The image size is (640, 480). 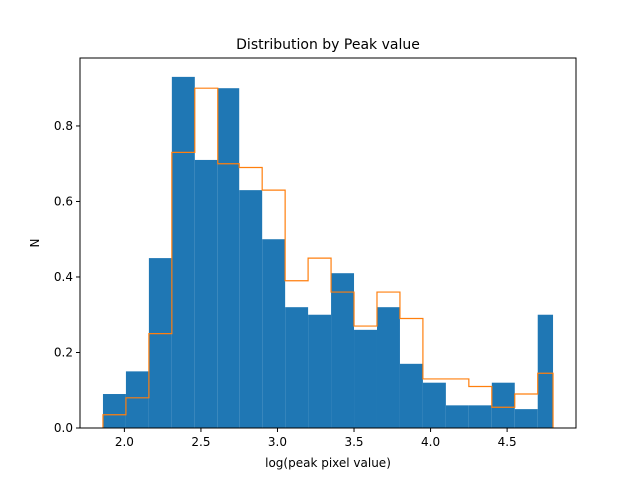 I want to click on y-axis-ticks: 0.0 0.2 0.4 0.6 0.8, so click(x=67, y=277).